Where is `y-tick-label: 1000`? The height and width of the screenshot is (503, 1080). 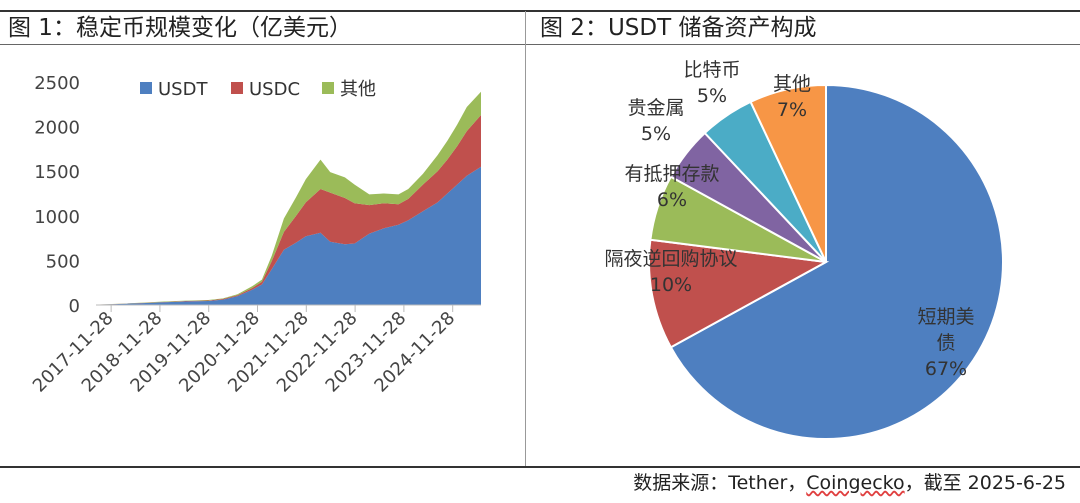 y-tick-label: 1000 is located at coordinates (57, 217).